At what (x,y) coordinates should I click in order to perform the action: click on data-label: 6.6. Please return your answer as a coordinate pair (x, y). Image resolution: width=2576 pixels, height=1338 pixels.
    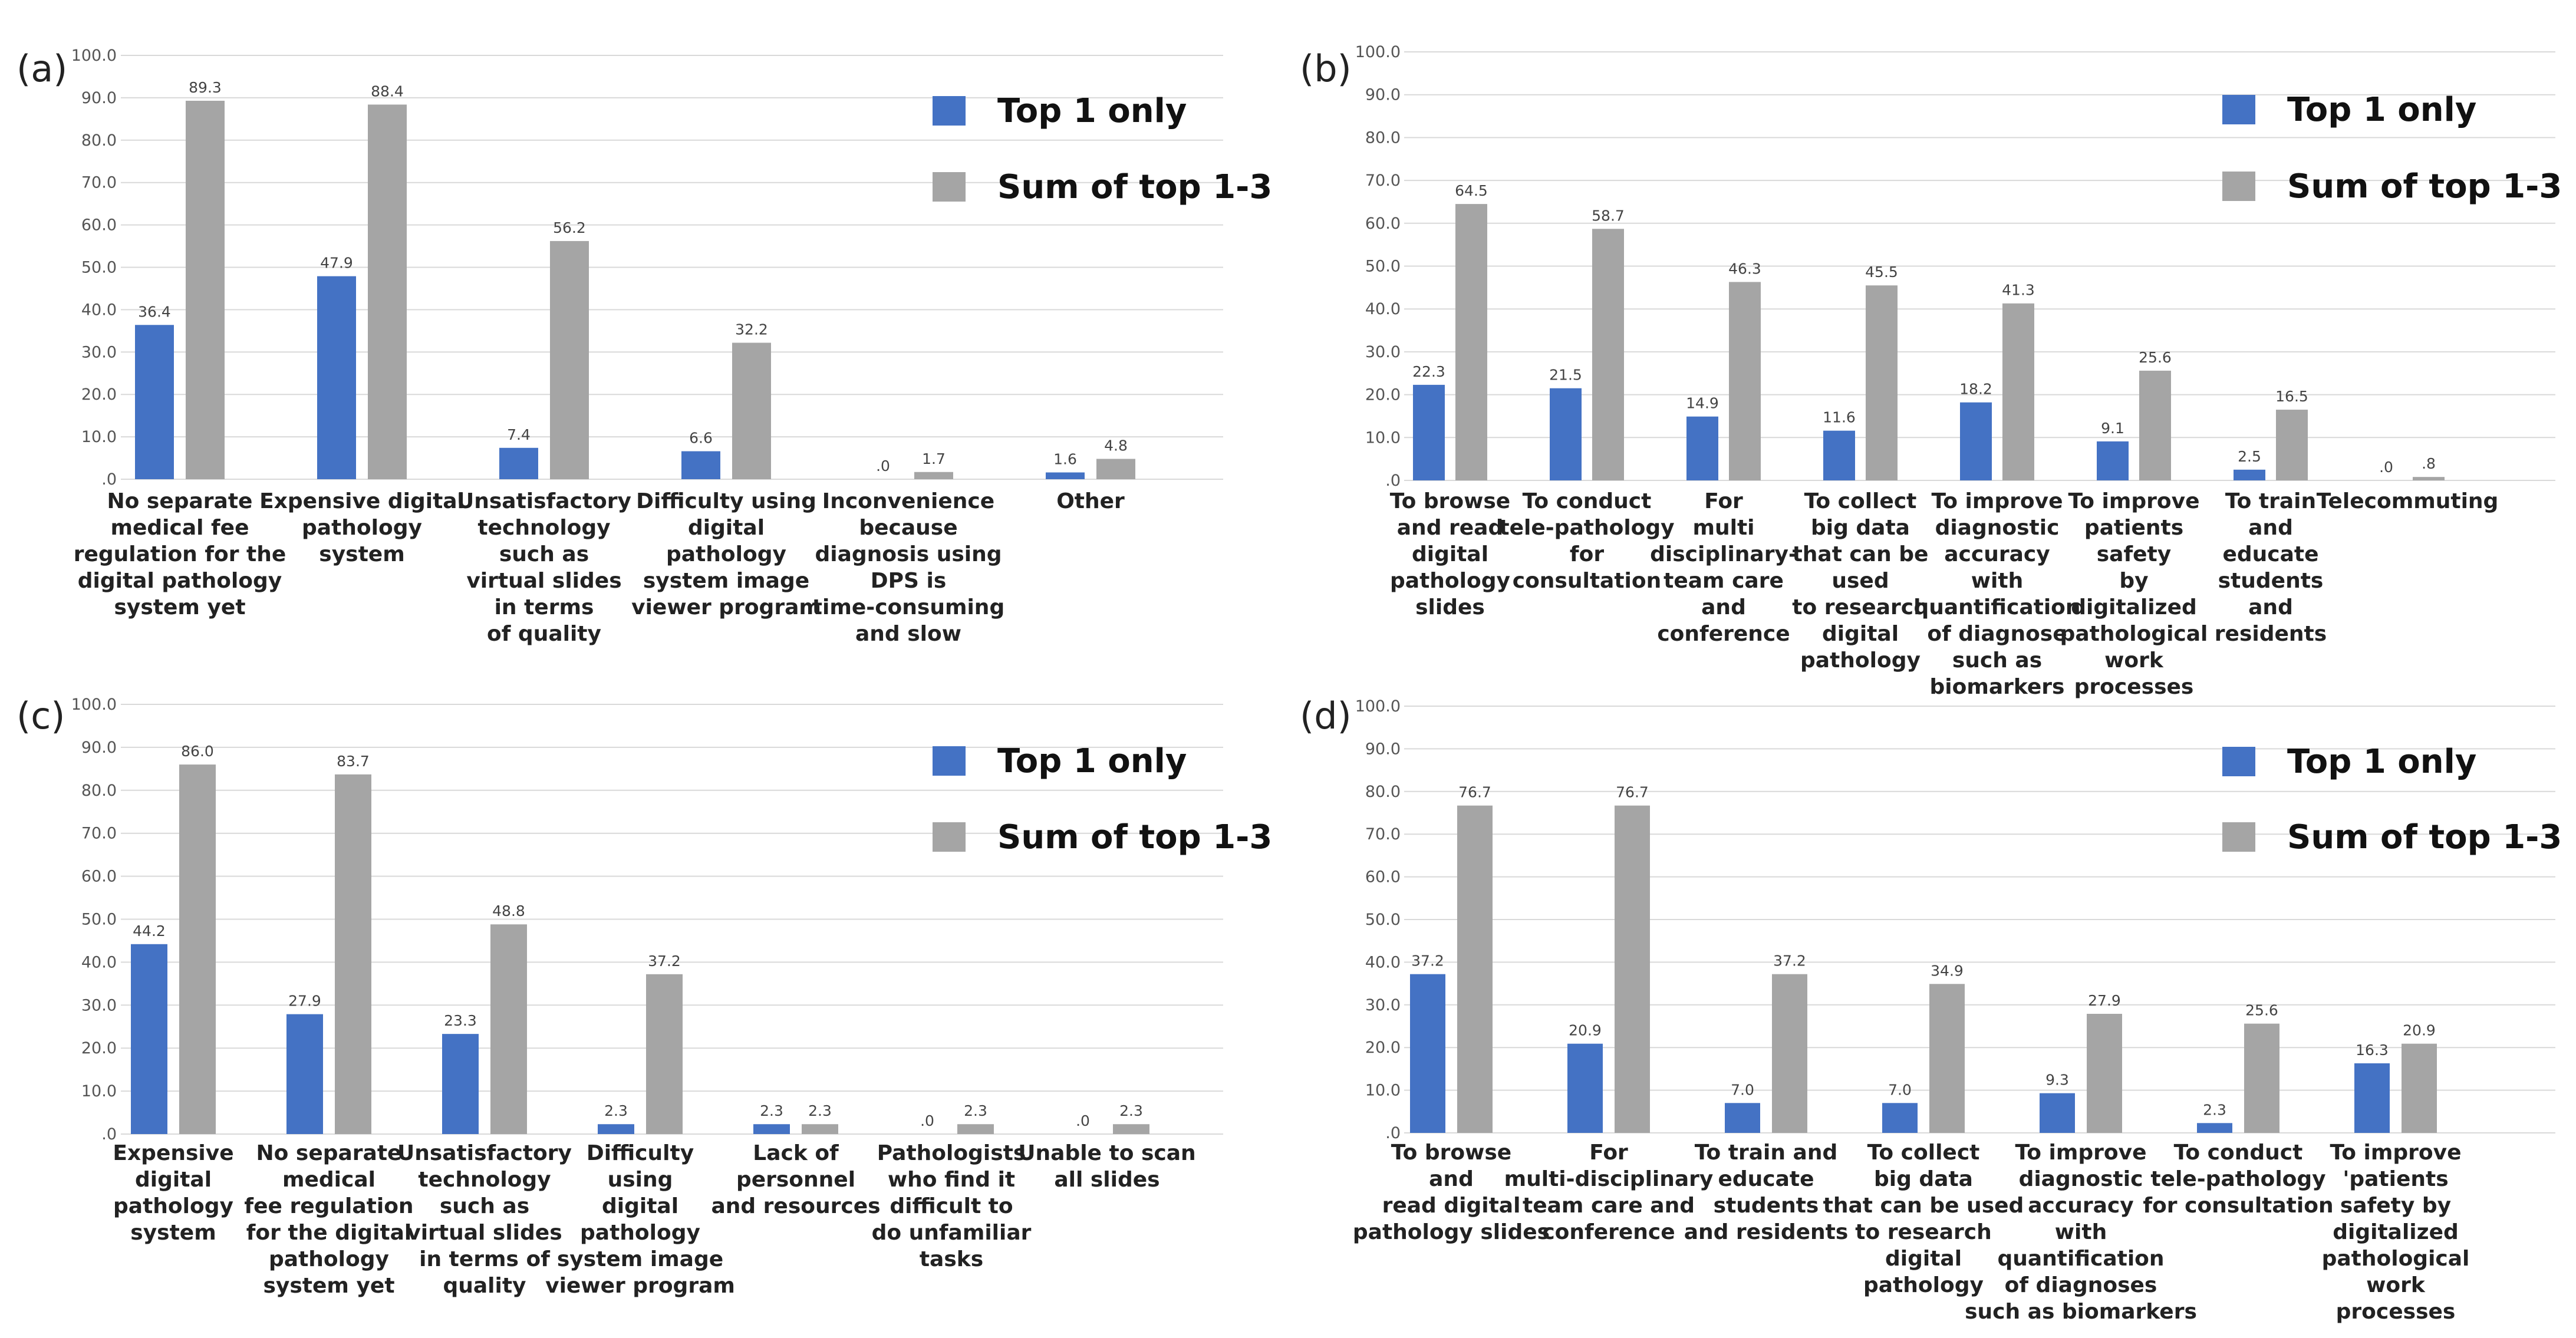
    Looking at the image, I should click on (701, 439).